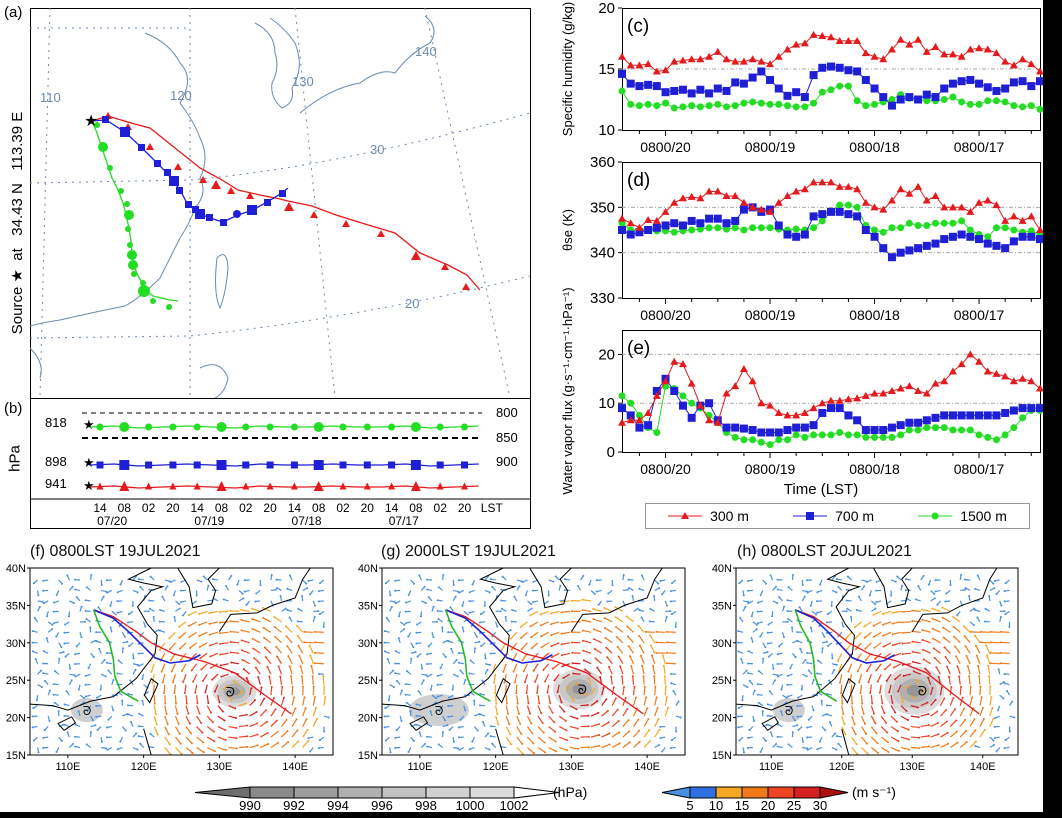  I want to click on trajectory-line-300m, so click(286, 203).